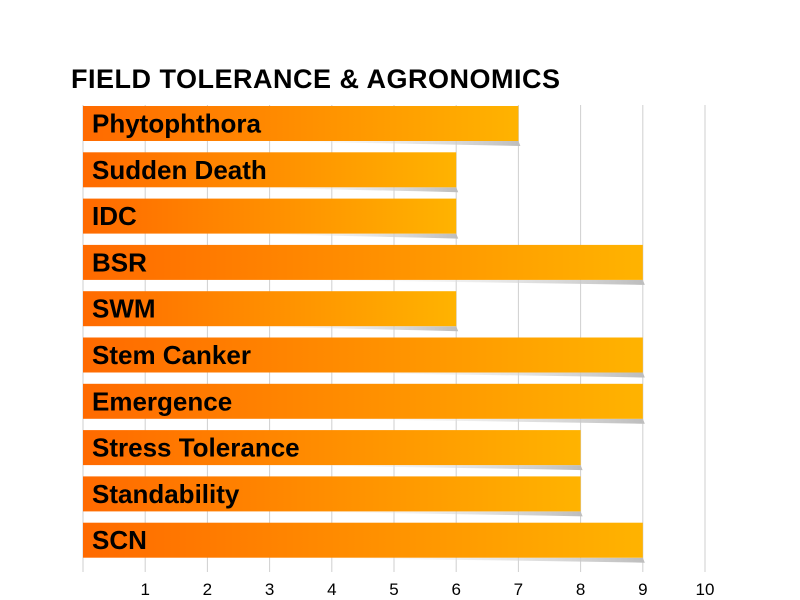  Describe the element at coordinates (393, 589) in the screenshot. I see `x-tick-label: 5` at that location.